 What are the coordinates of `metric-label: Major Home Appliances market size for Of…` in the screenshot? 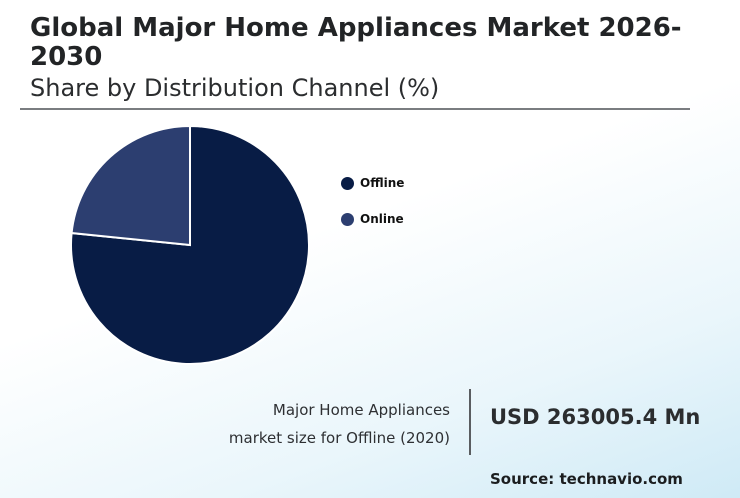 It's located at (320, 424).